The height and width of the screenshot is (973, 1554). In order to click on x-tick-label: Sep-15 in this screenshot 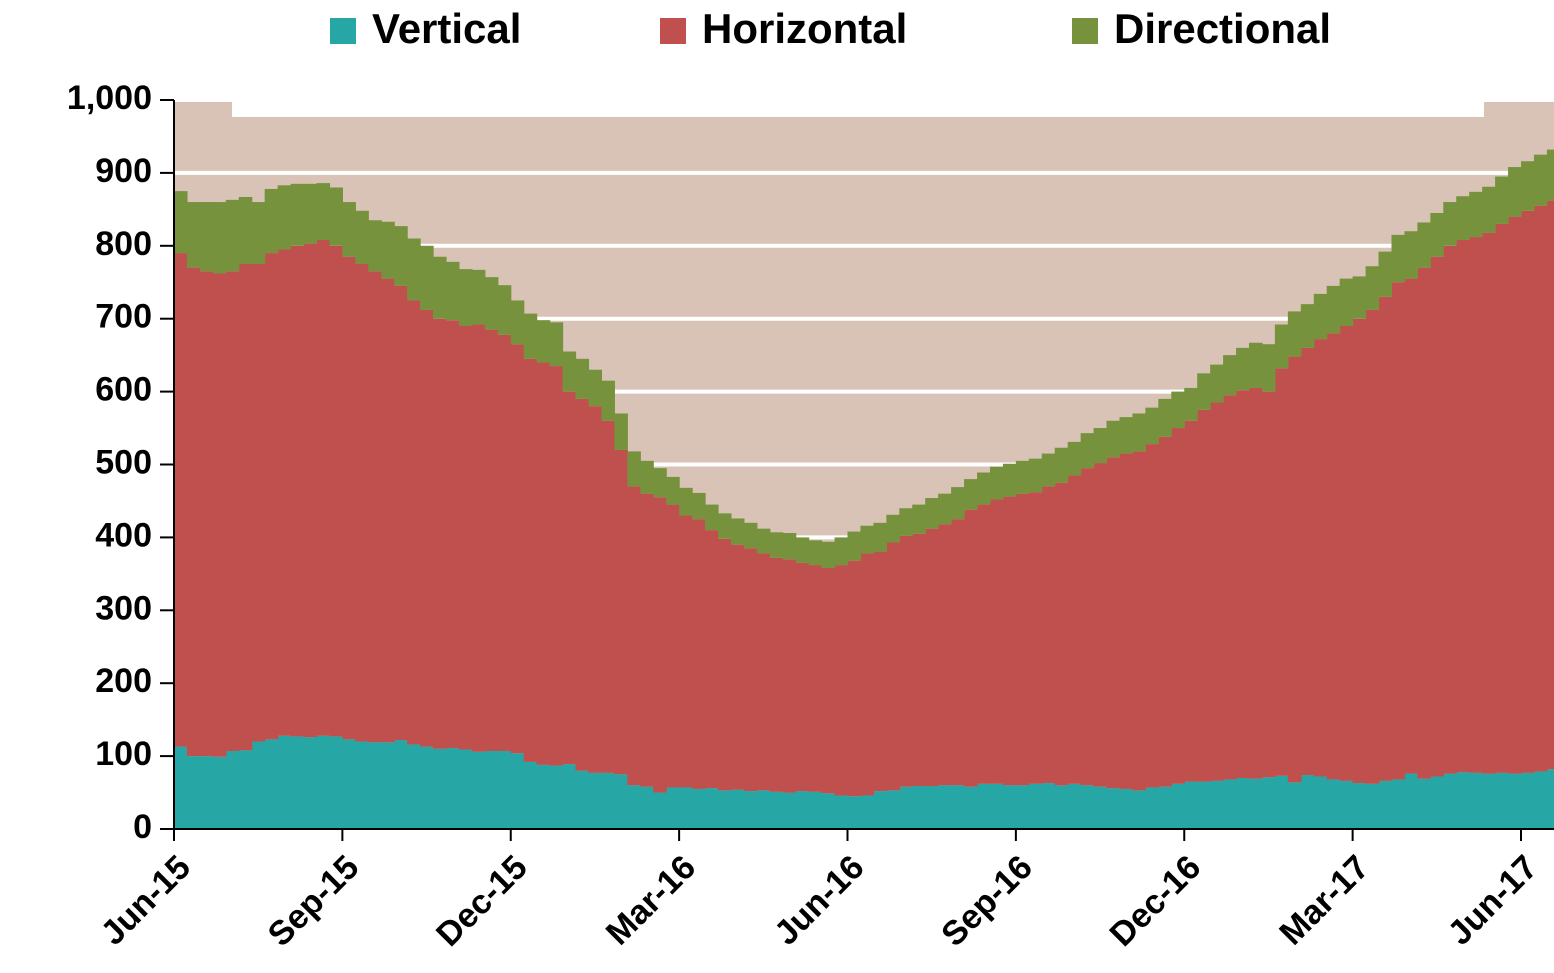, I will do `click(314, 901)`.